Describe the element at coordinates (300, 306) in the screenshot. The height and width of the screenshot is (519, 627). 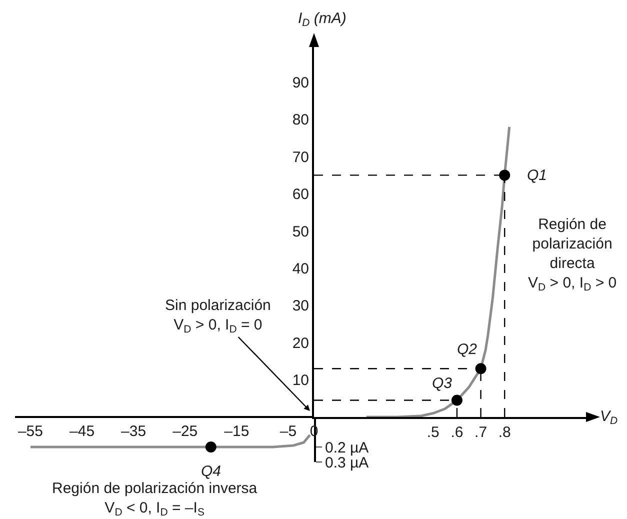
I see `y-tick-label: 30` at that location.